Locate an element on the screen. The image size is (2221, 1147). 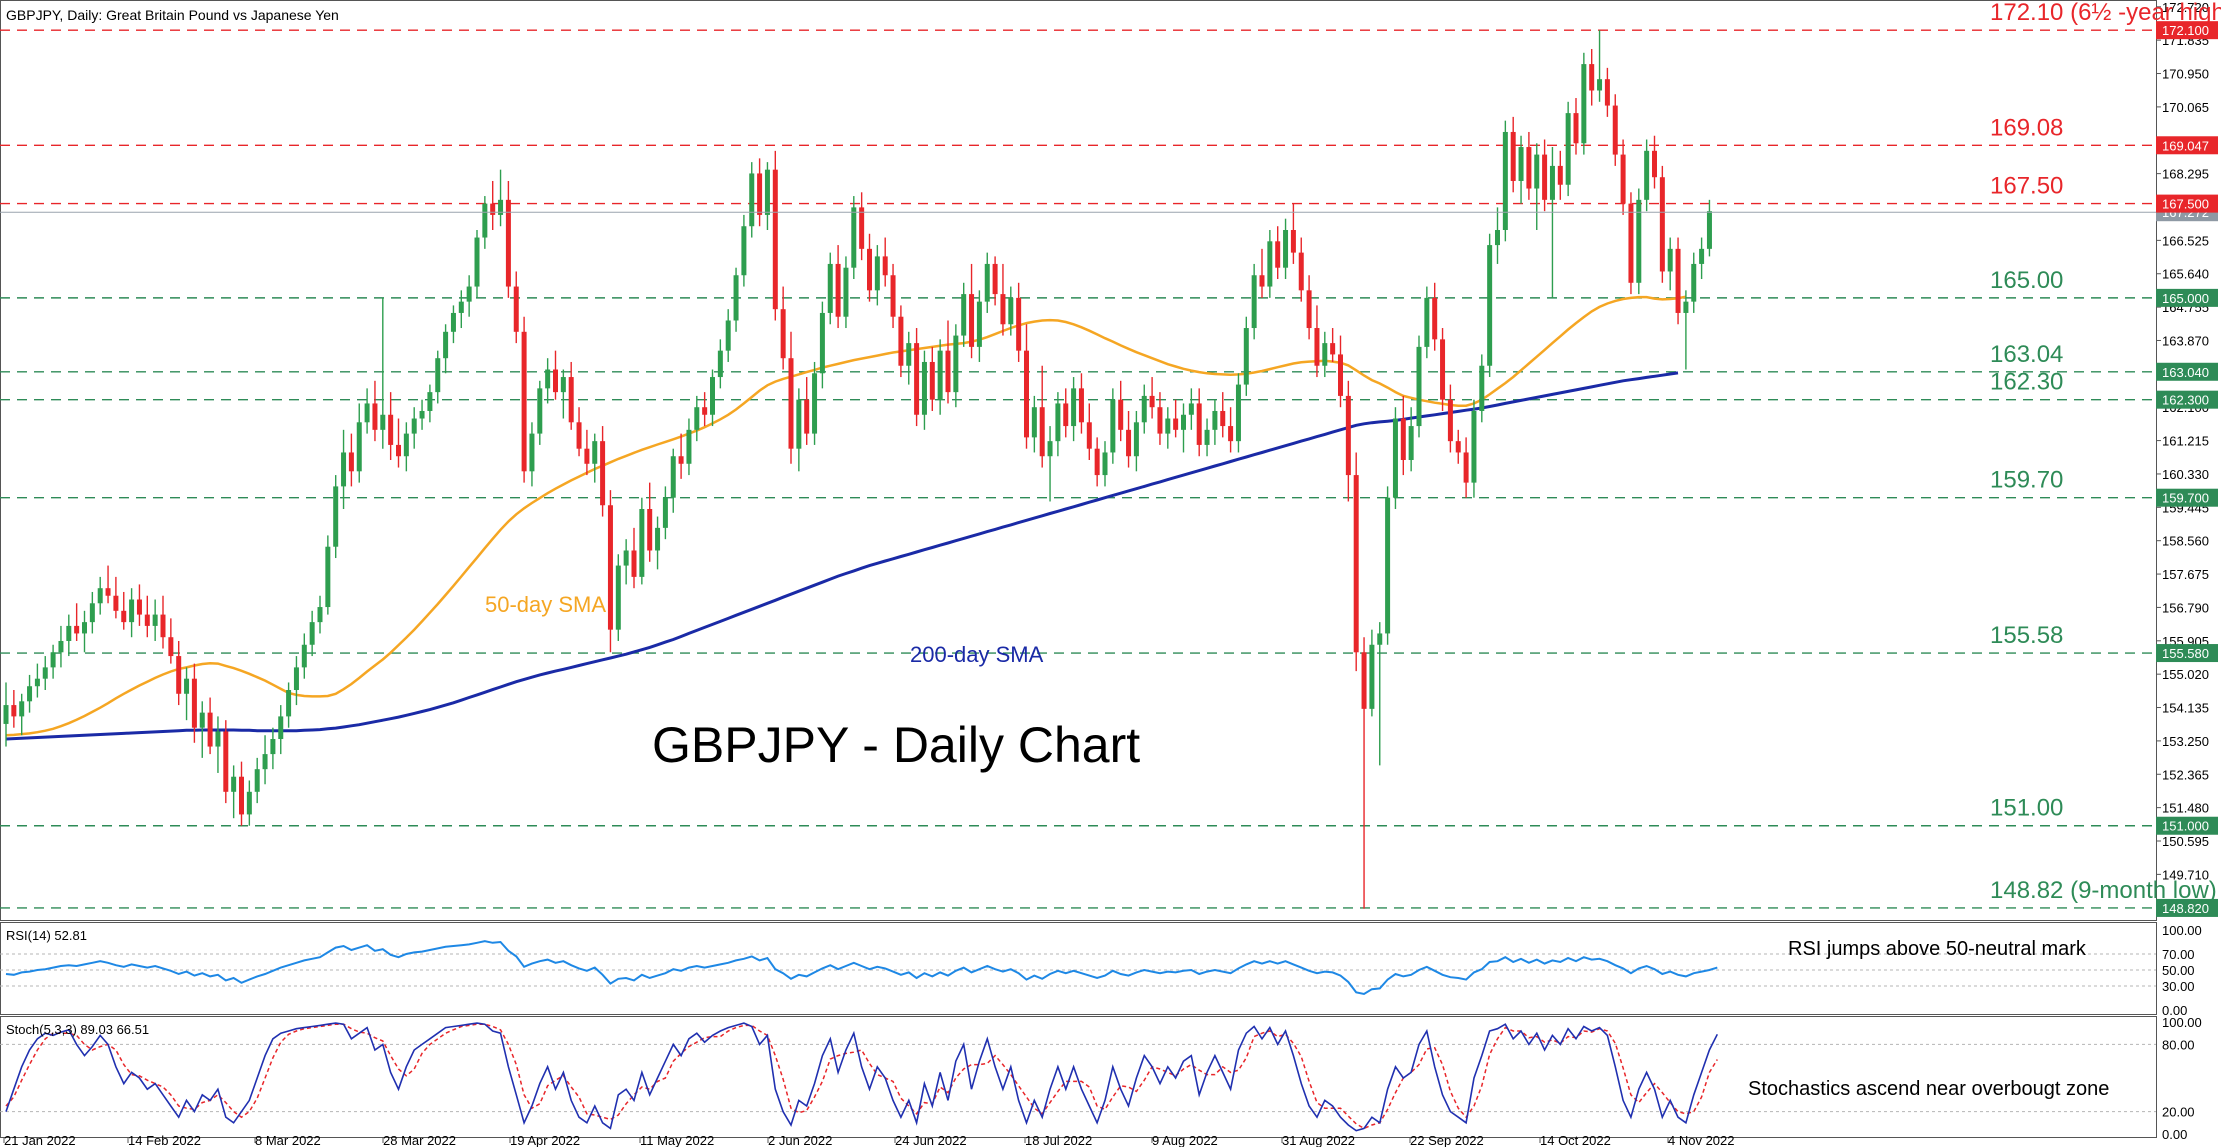
level-text-4: 163.04 is located at coordinates (2026, 354).